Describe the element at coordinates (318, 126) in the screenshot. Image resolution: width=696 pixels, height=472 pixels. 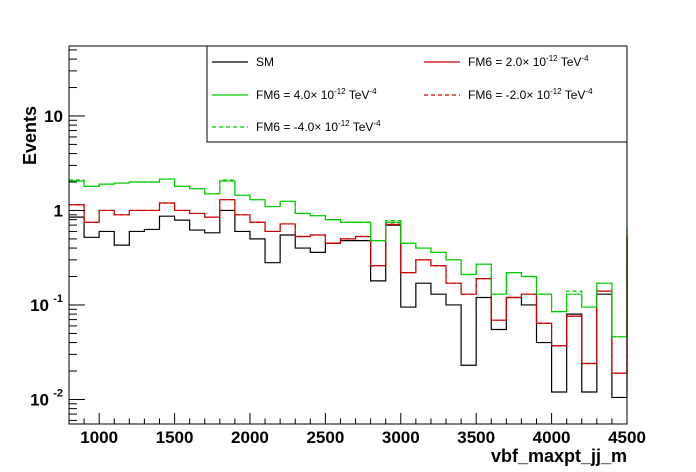
I see `legend-label: FM6 = -4.0× 10-12 TeV-4` at that location.